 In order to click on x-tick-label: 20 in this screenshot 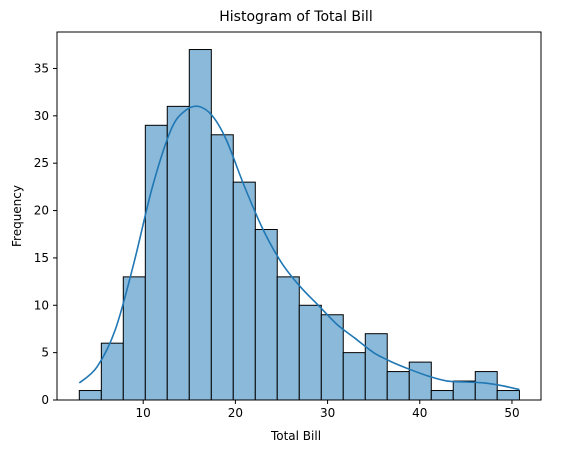, I will do `click(235, 413)`.